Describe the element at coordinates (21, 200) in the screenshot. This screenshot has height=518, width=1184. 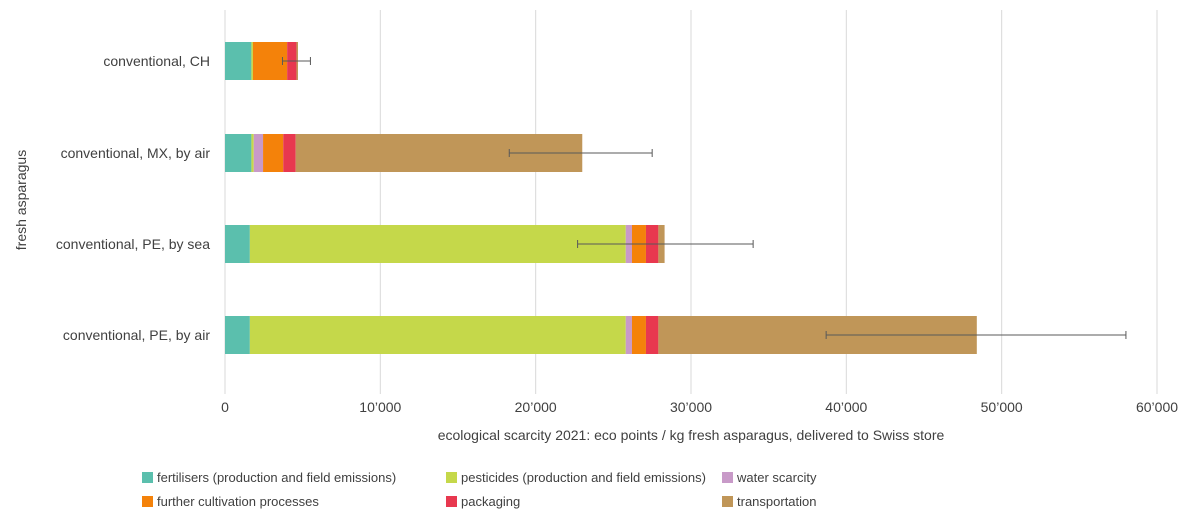
I see `y-axis-title: fresh asparagus` at that location.